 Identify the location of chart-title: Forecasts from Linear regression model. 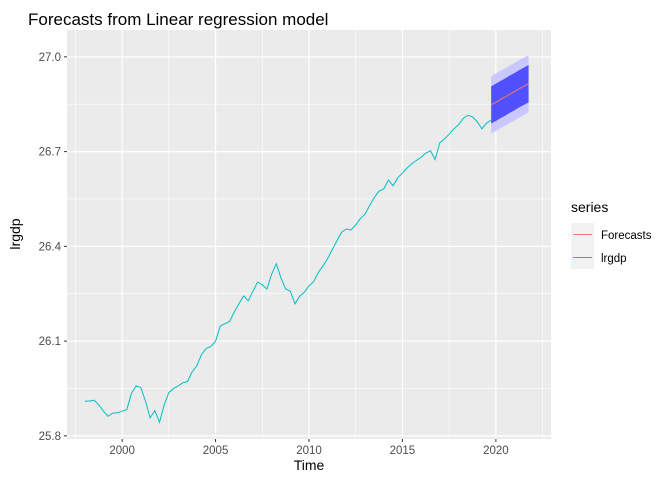
(178, 19).